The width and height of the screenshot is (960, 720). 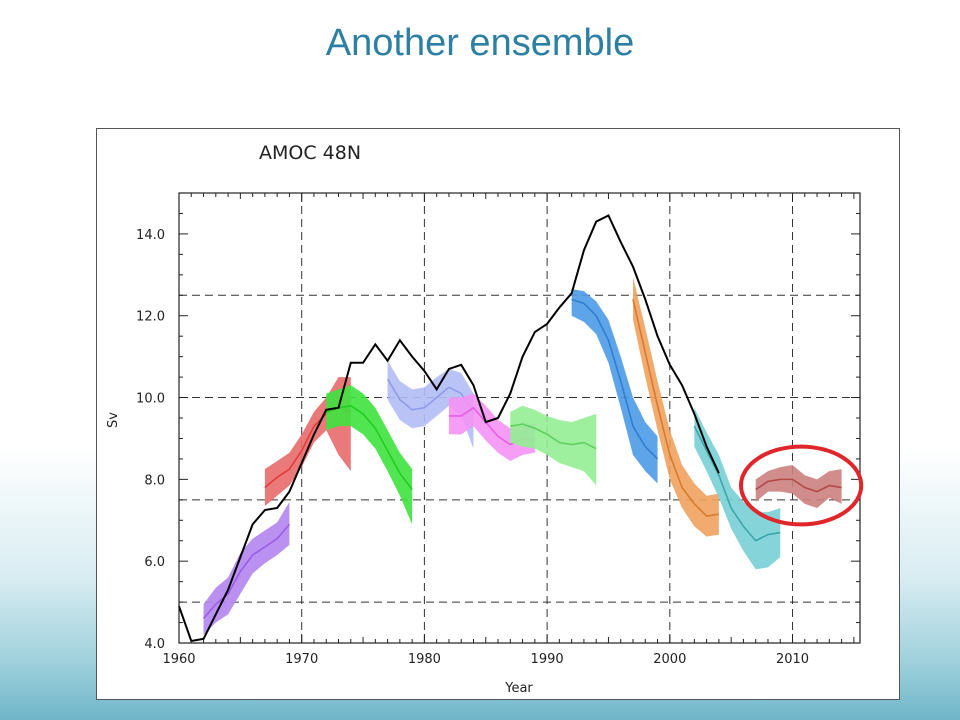 I want to click on y-tick-label: 4.0, so click(x=154, y=644).